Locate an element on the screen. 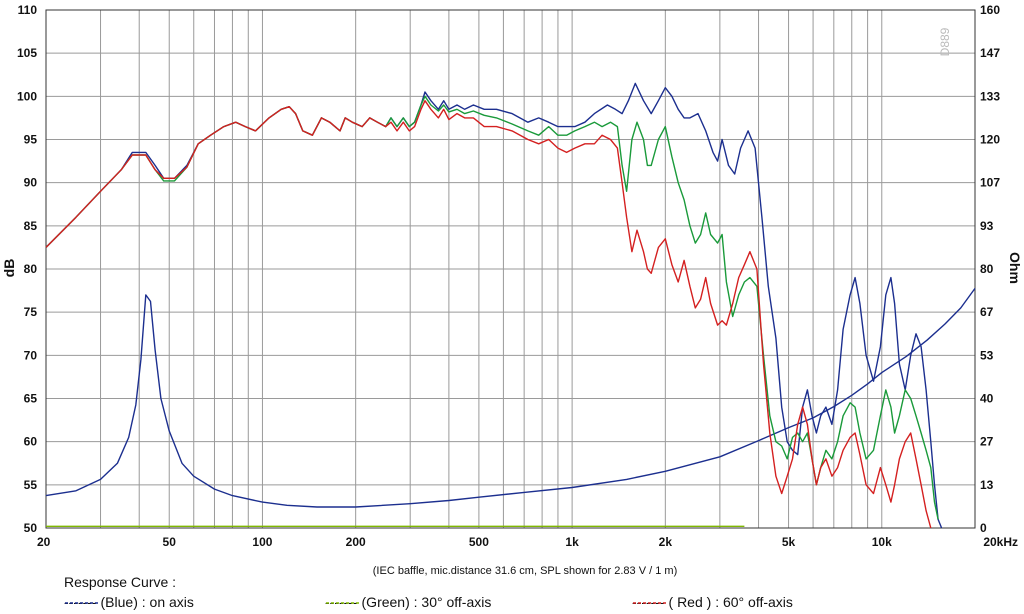  y2-tick-label: 67 is located at coordinates (987, 312).